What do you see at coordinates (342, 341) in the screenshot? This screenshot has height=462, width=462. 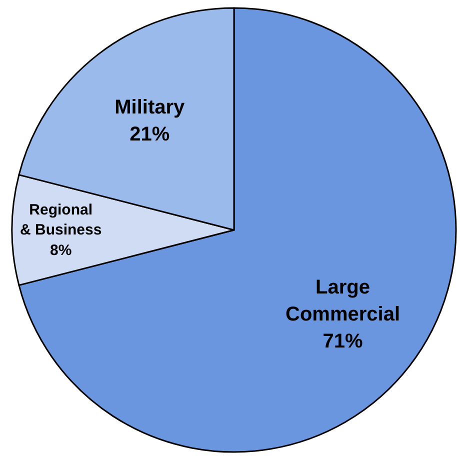 I see `data-label: 71%` at bounding box center [342, 341].